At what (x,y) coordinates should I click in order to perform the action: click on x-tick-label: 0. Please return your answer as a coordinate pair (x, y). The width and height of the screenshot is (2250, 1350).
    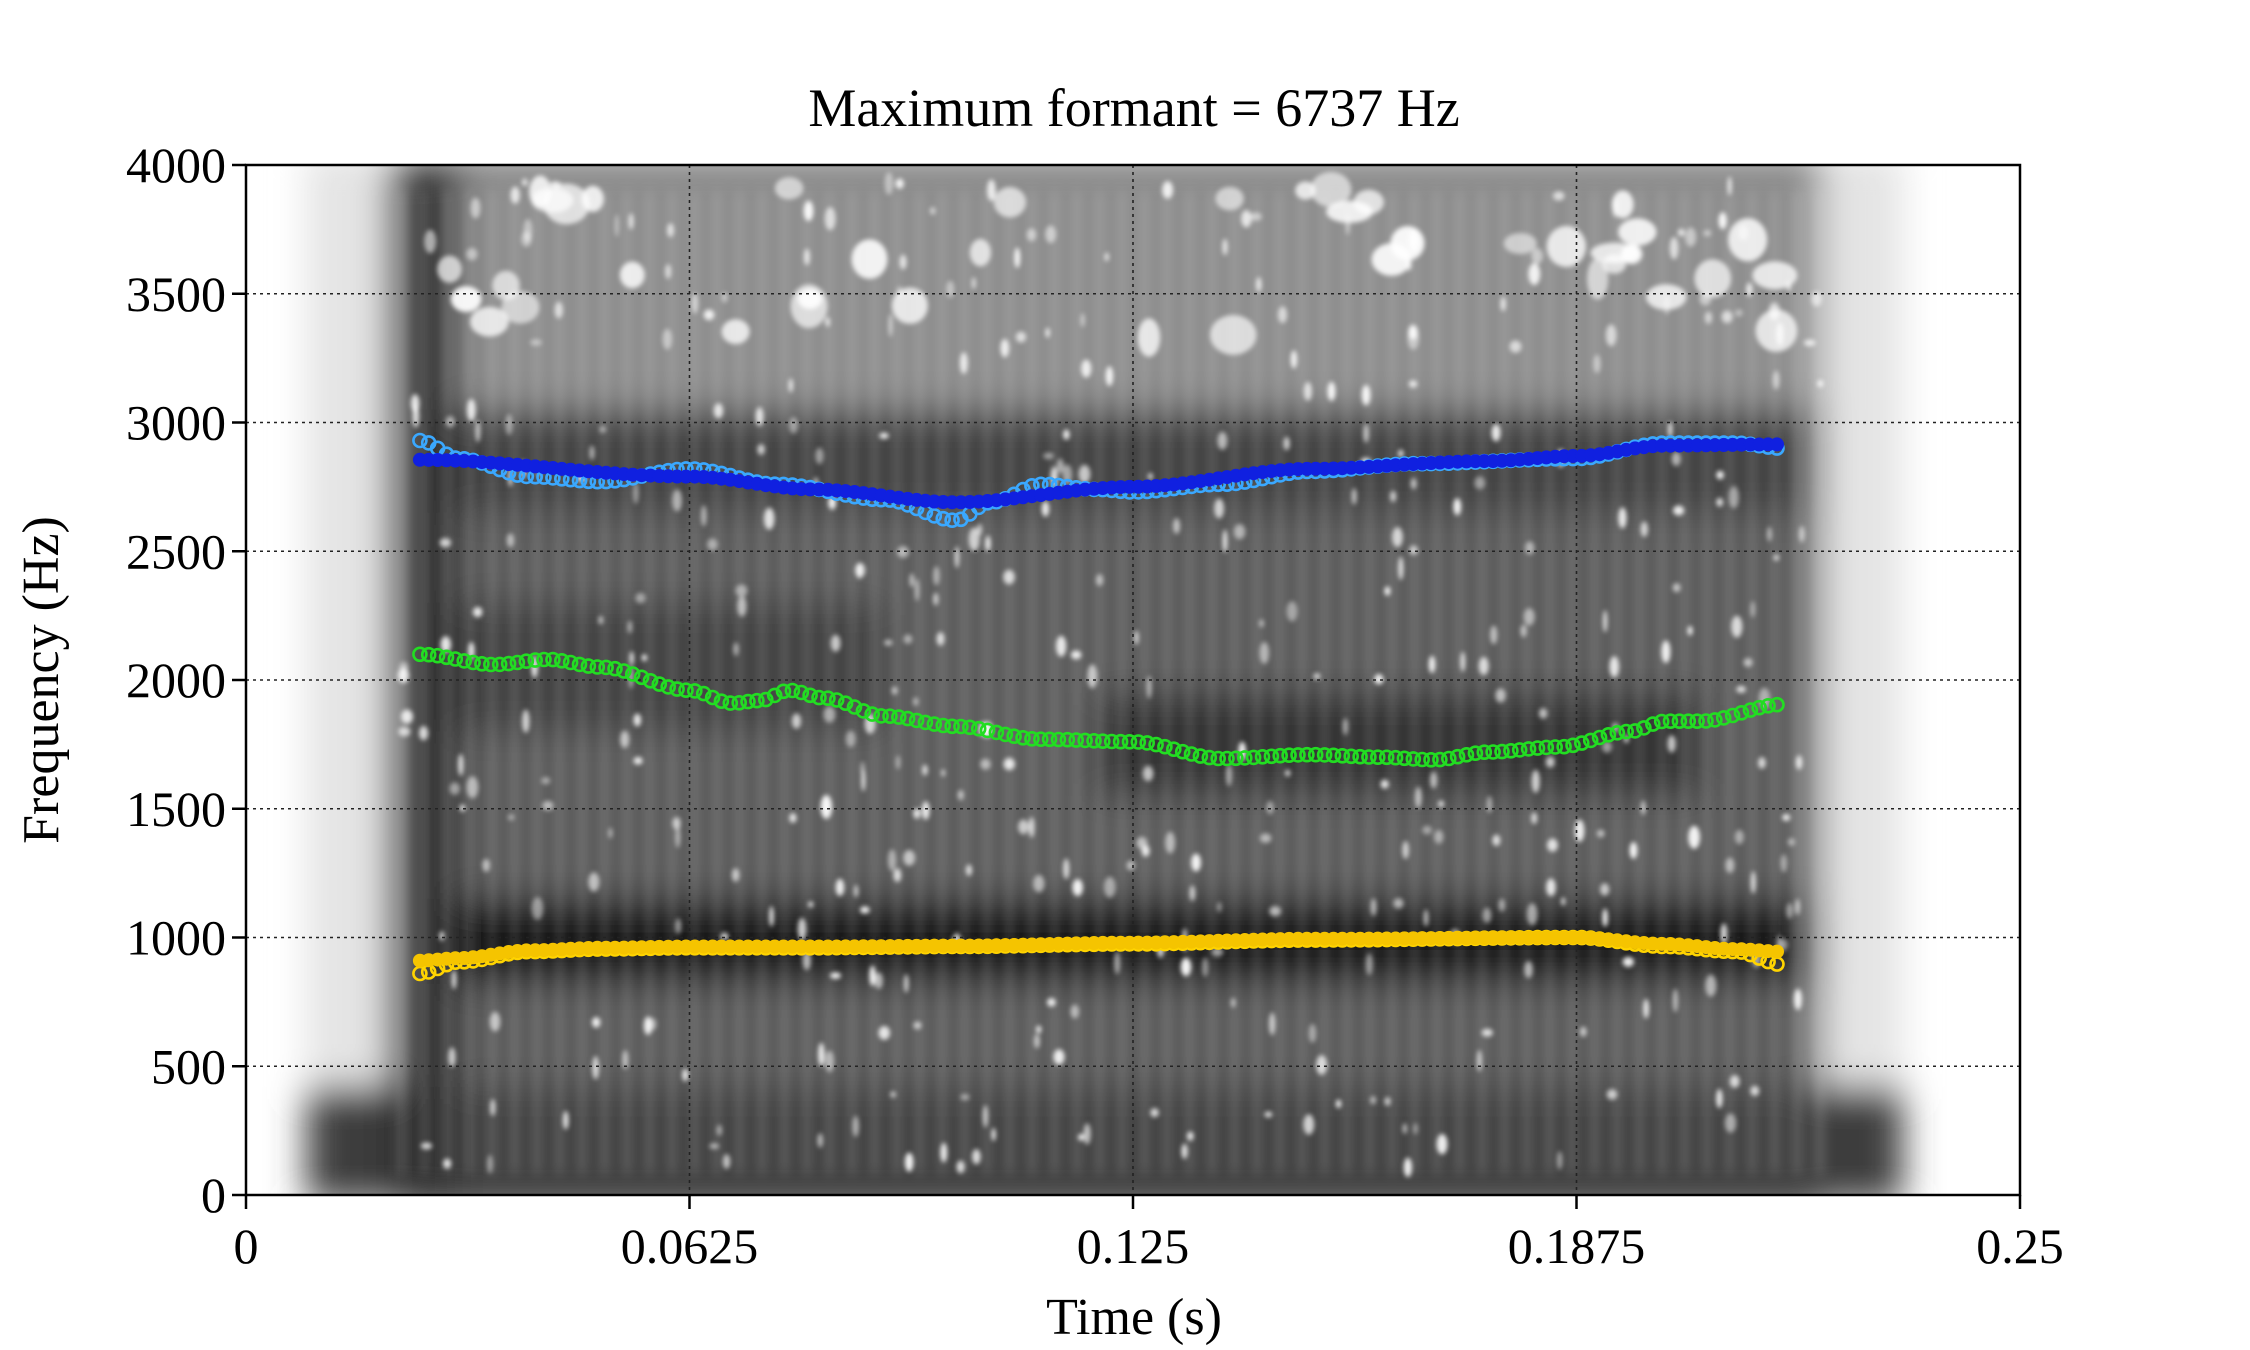
    Looking at the image, I should click on (246, 1246).